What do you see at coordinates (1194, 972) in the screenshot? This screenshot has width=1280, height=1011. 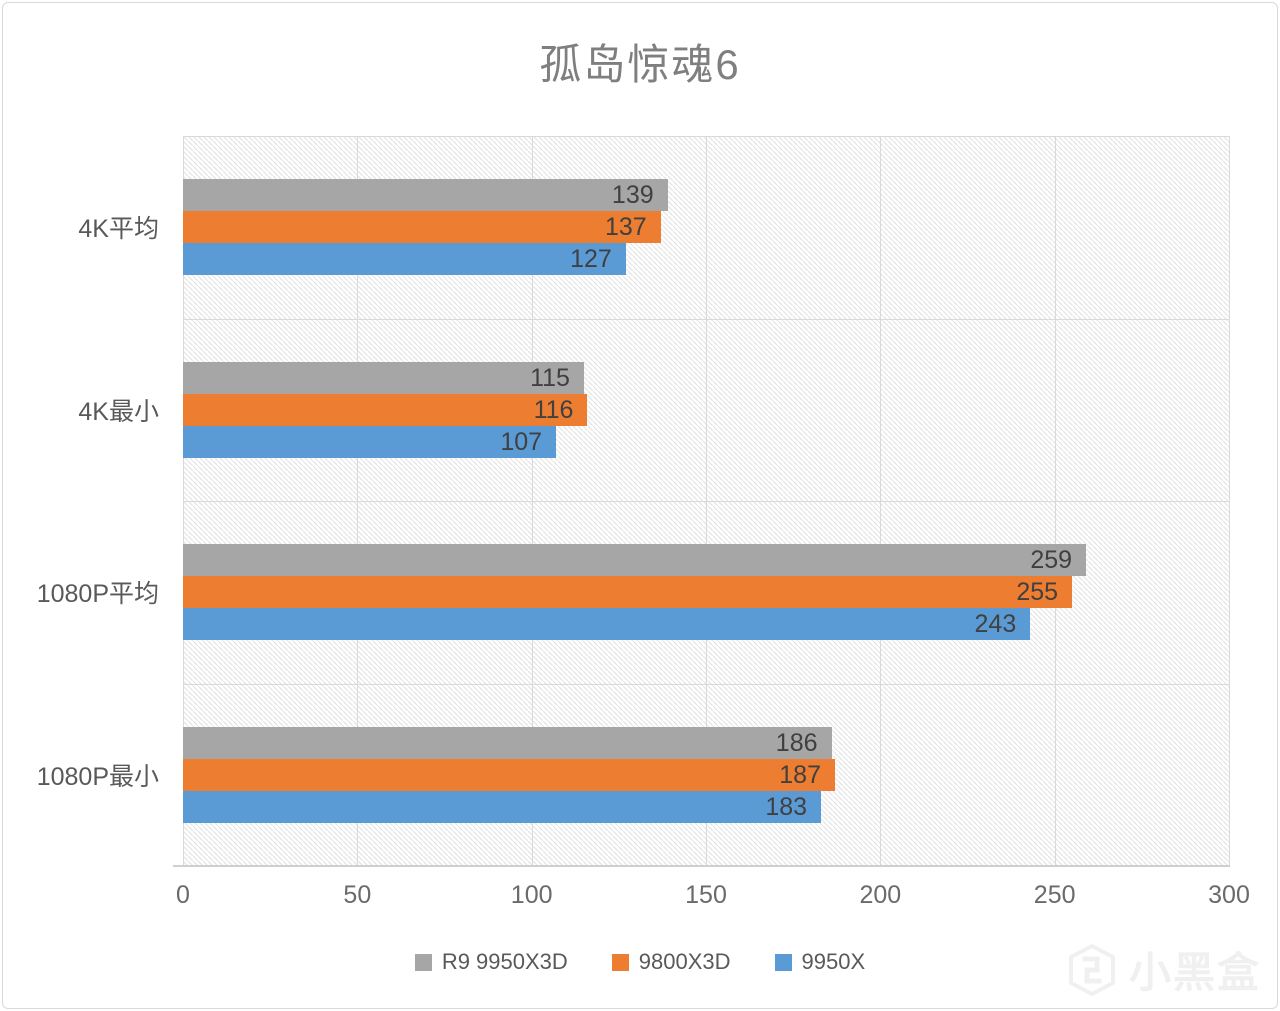 I see `watermark-text: 小黑盒` at bounding box center [1194, 972].